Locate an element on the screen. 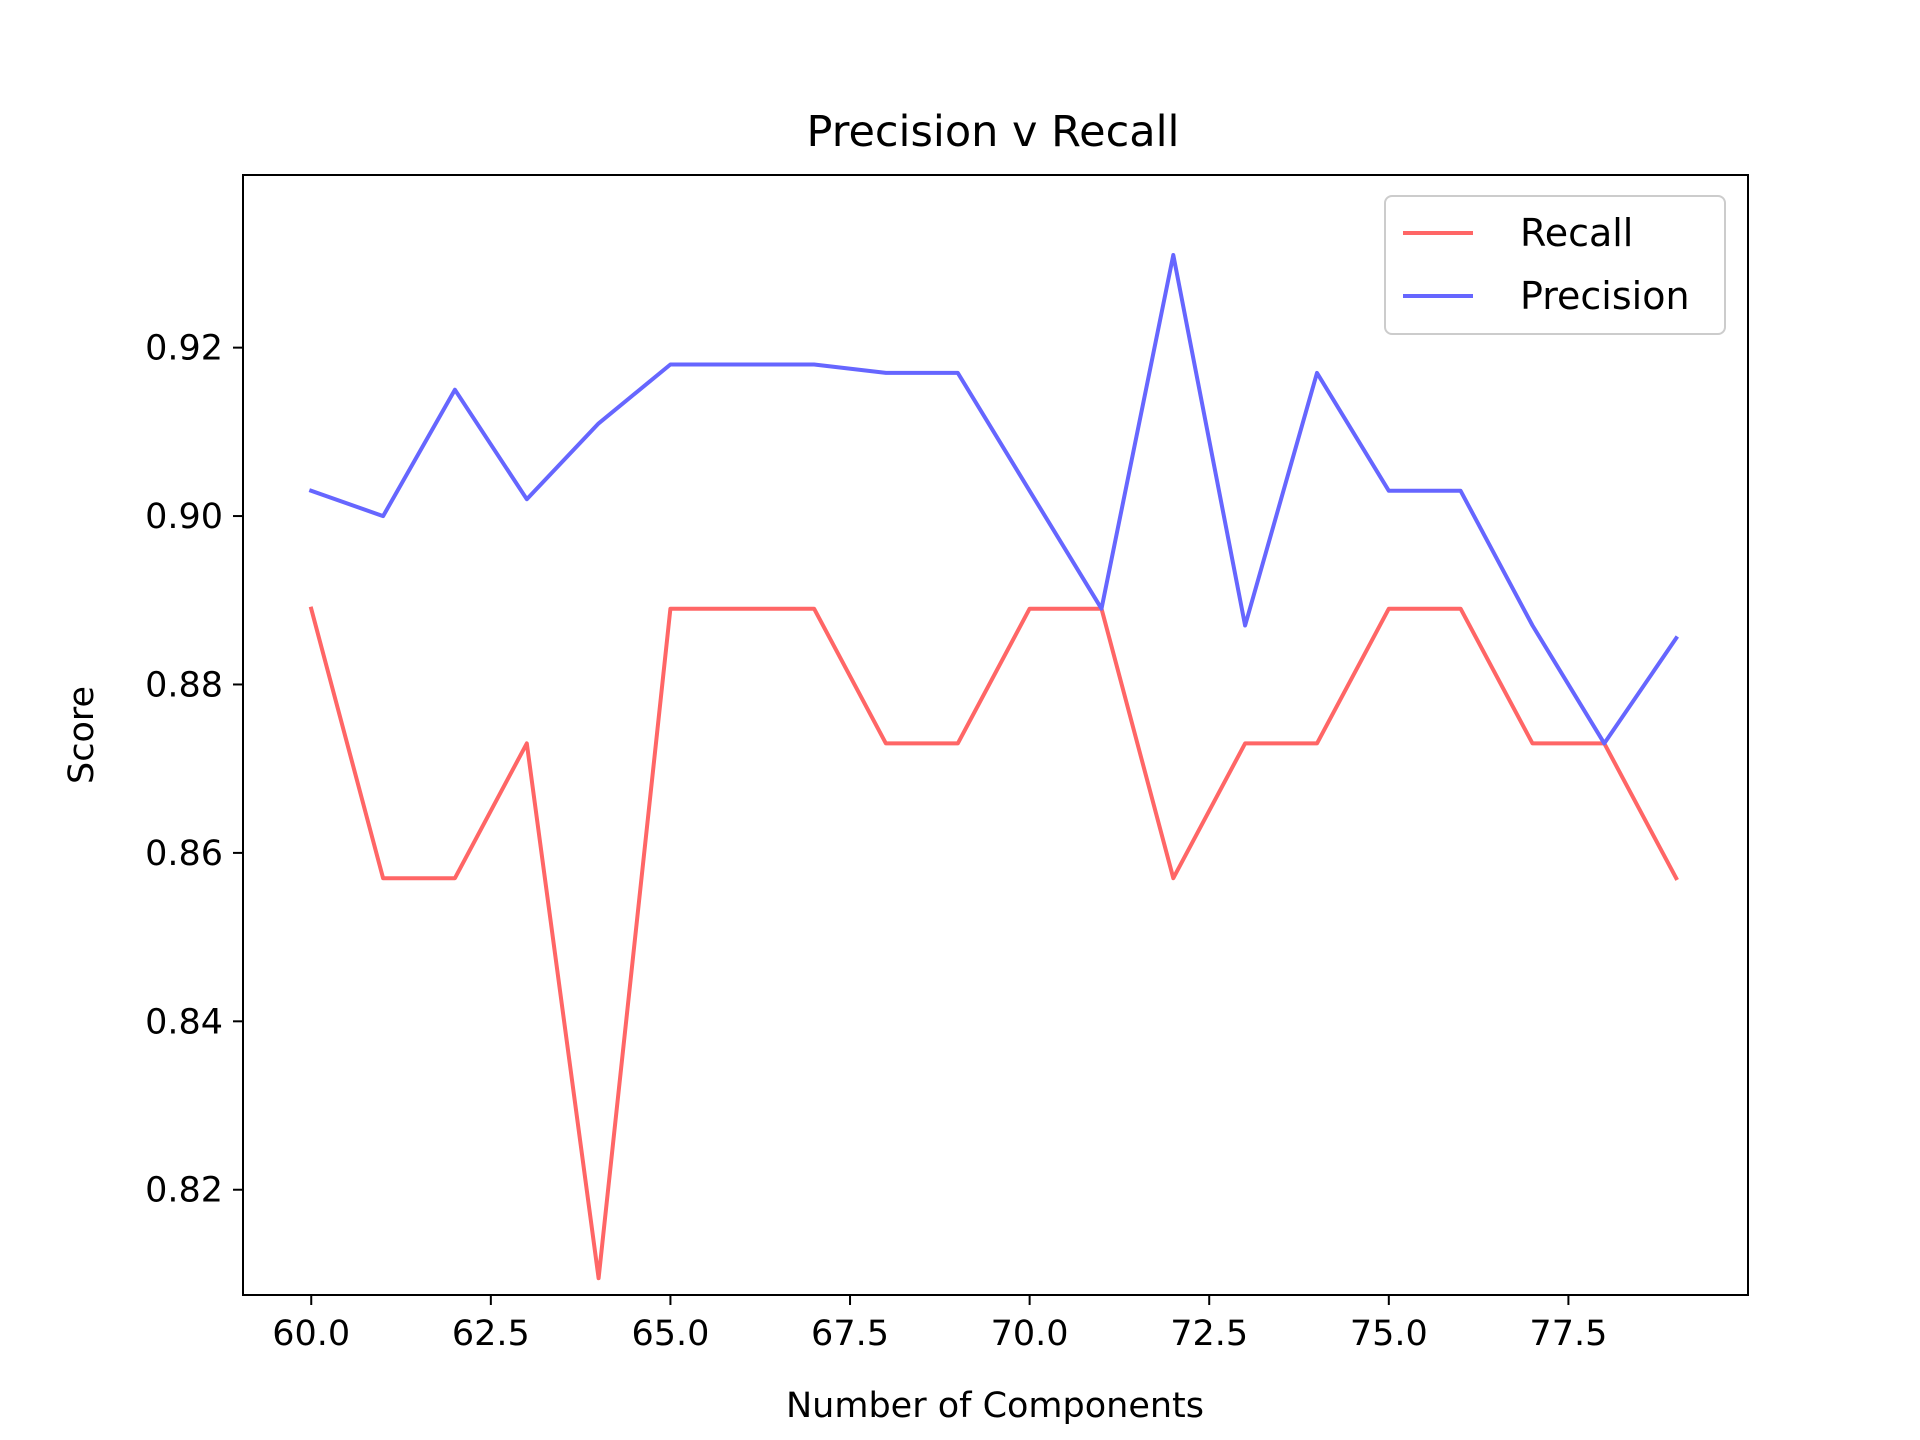 The image size is (1920, 1440). legend-label-recall: Recall is located at coordinates (1576, 233).